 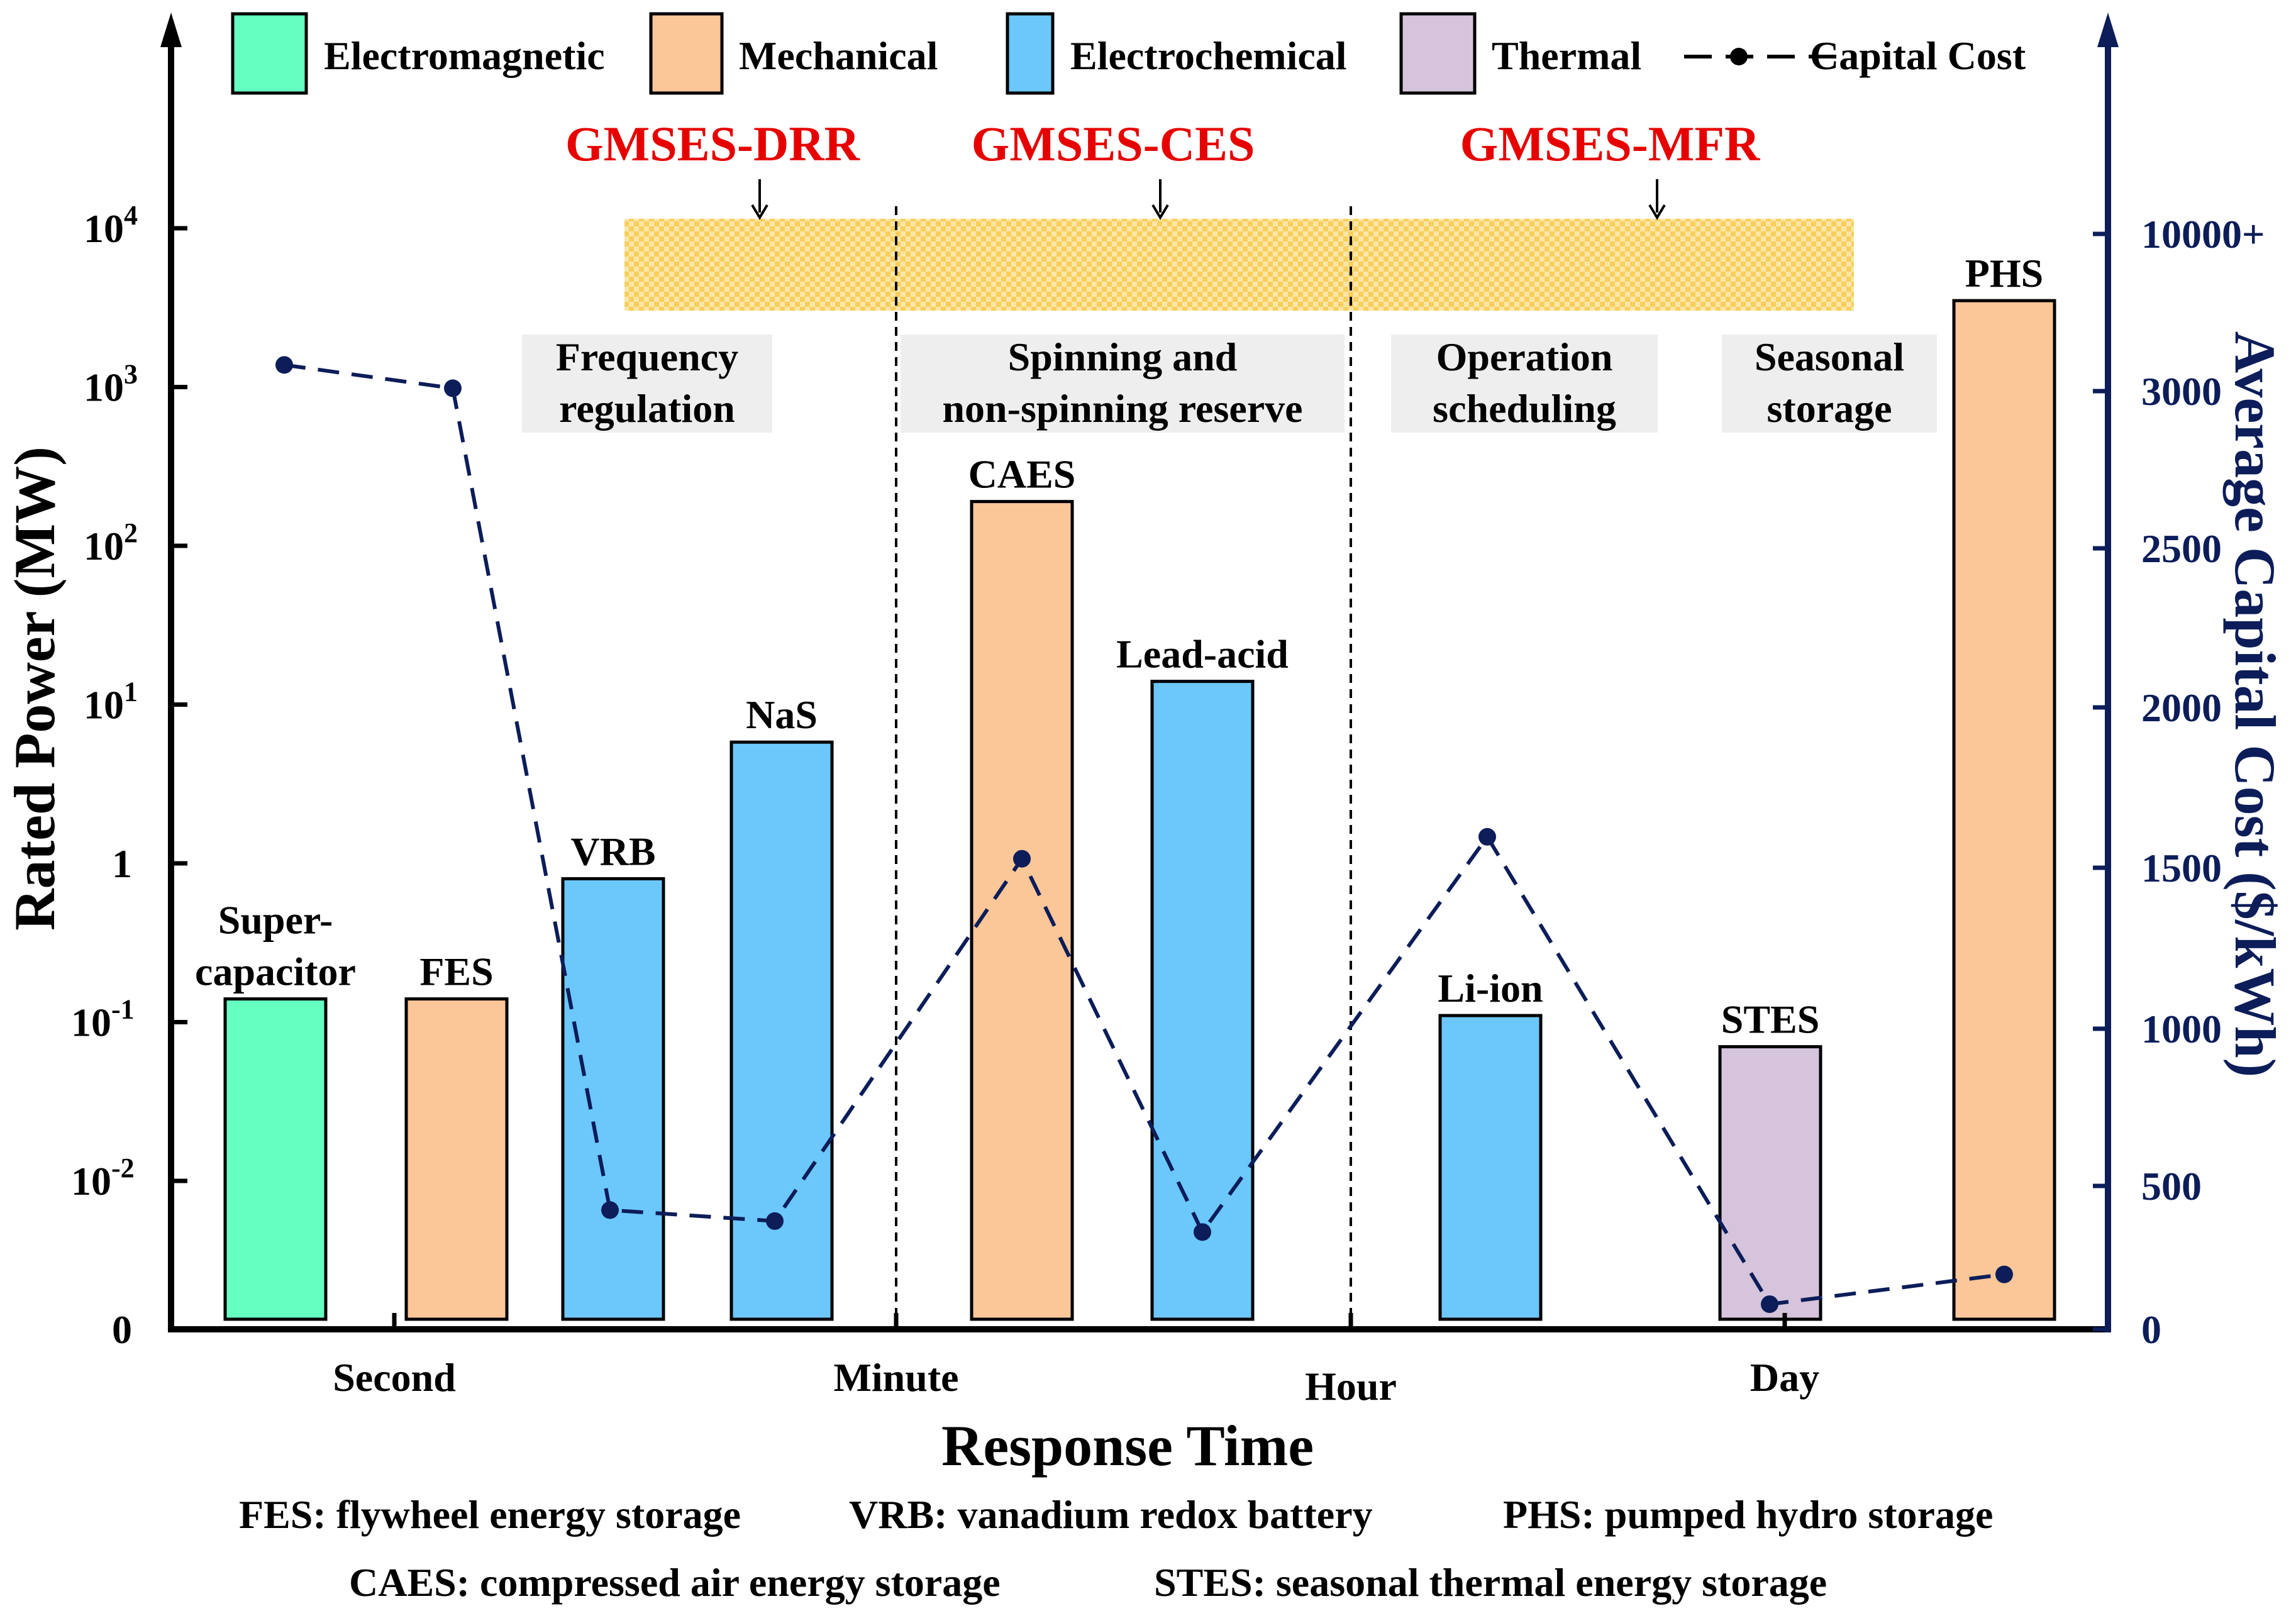 I want to click on legend-label-mechanical: Mechanical, so click(x=838, y=55).